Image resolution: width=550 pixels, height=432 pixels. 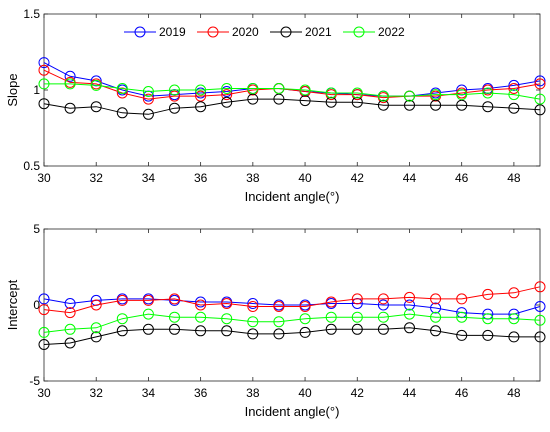 What do you see at coordinates (462, 393) in the screenshot?
I see `x-tick-label: 46` at bounding box center [462, 393].